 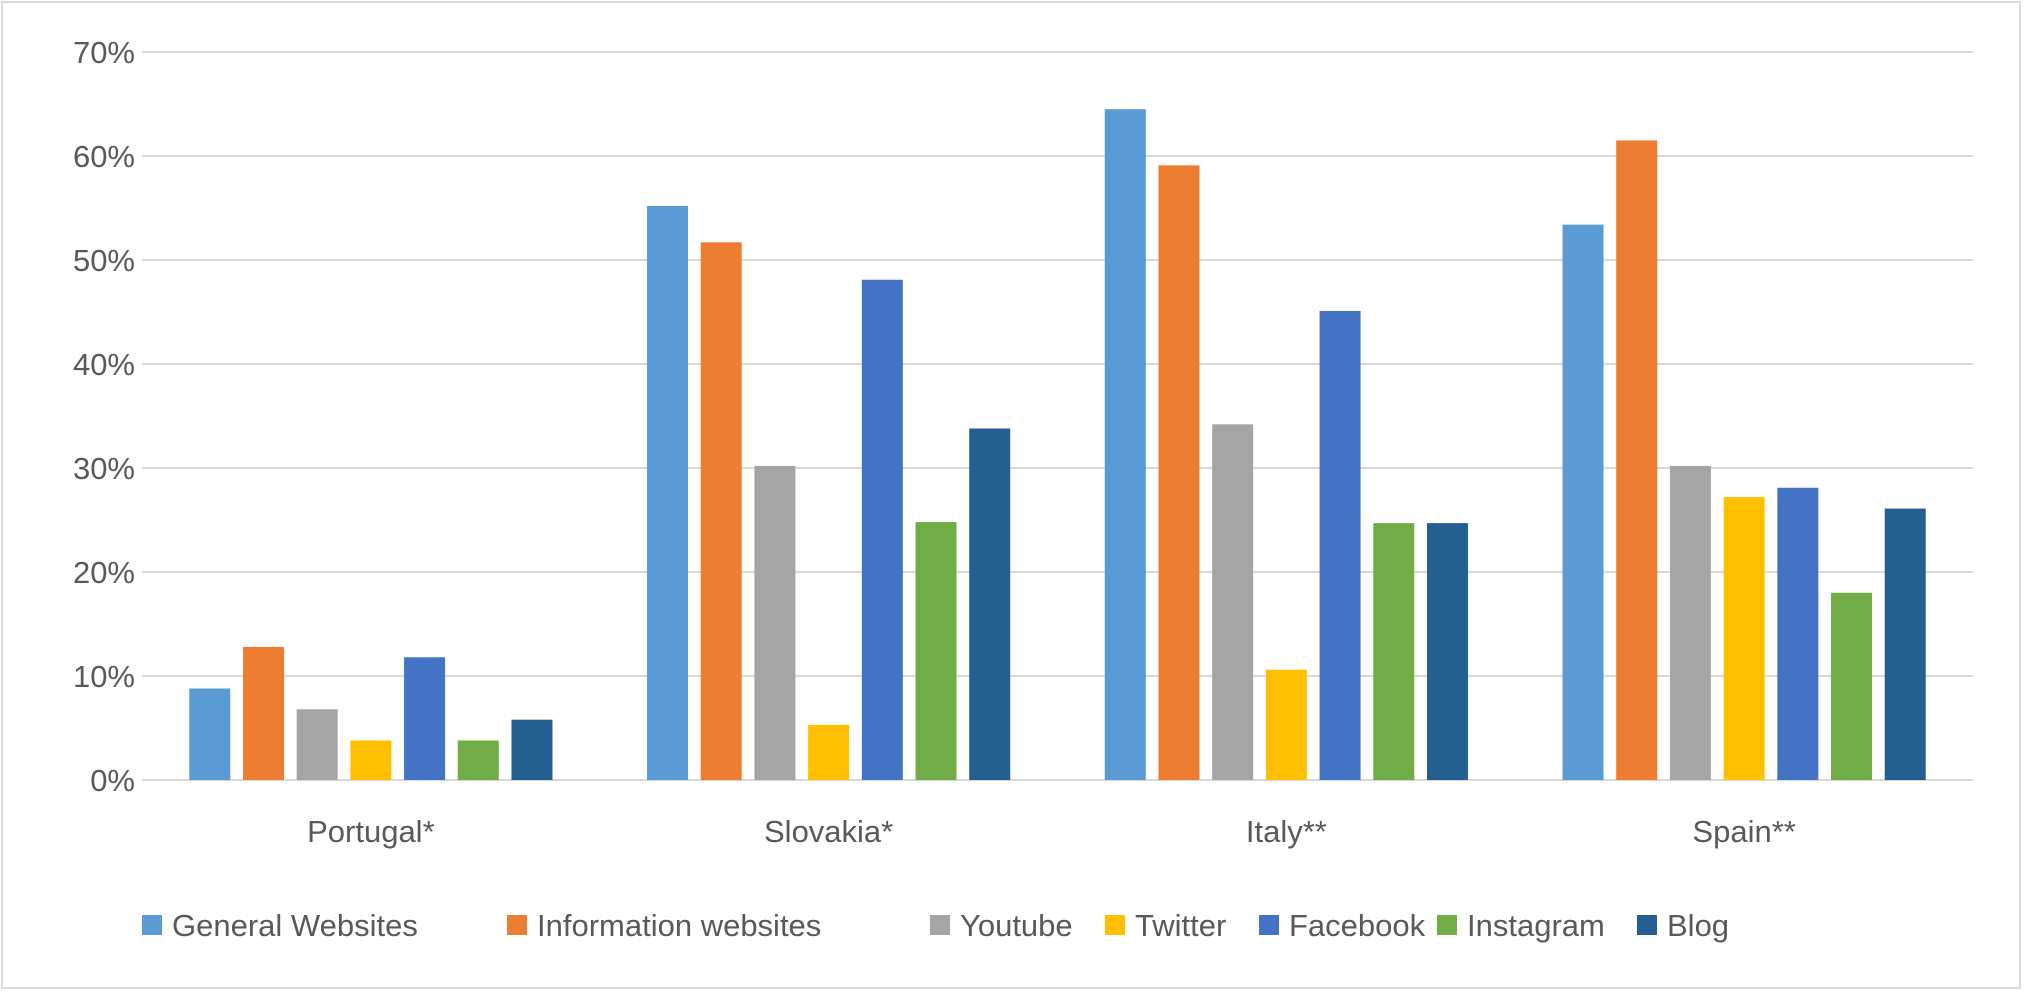 What do you see at coordinates (104, 468) in the screenshot?
I see `y-tick-label: 30%` at bounding box center [104, 468].